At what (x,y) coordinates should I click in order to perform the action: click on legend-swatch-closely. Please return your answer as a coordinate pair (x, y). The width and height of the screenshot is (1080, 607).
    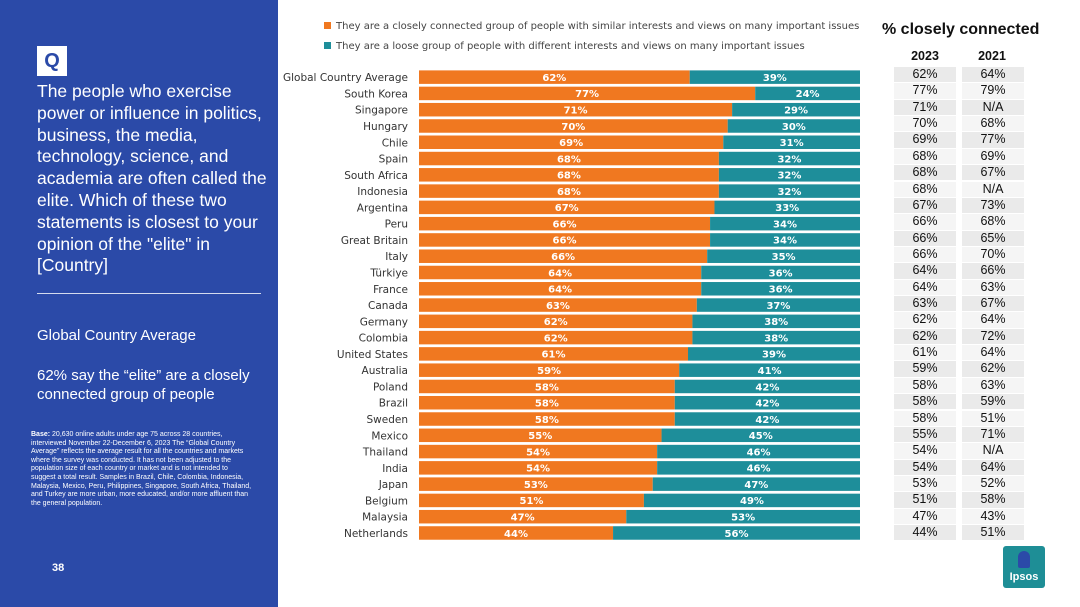
    Looking at the image, I should click on (327, 25).